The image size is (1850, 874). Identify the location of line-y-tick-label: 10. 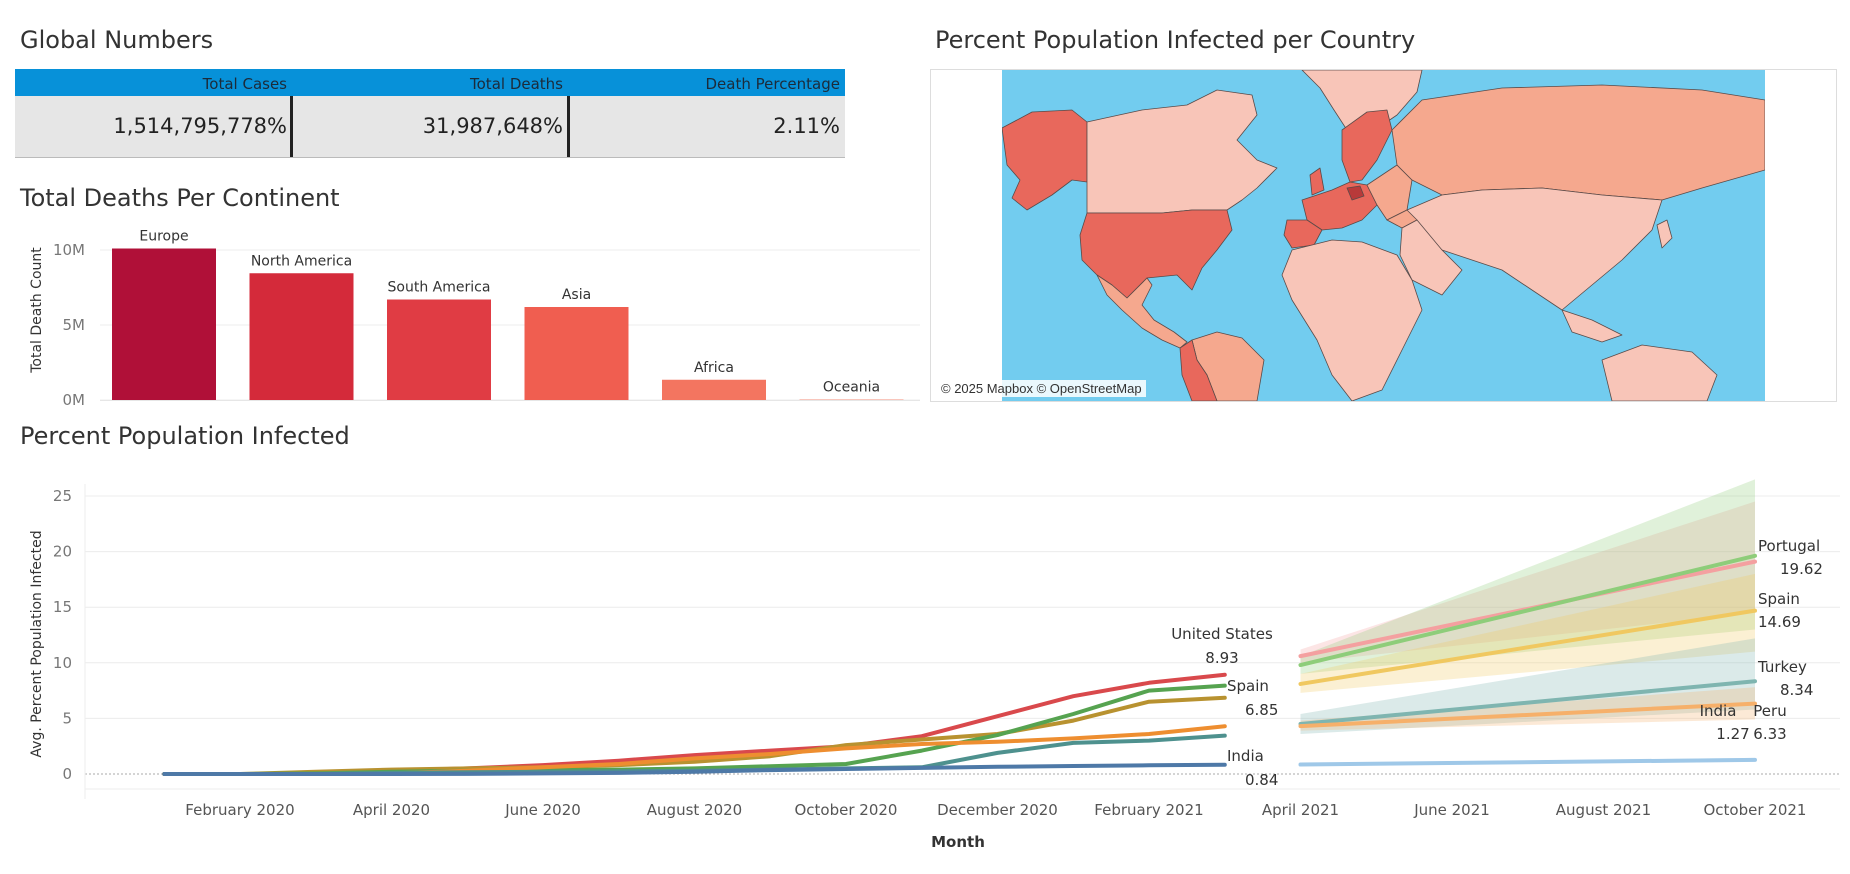
(62, 663).